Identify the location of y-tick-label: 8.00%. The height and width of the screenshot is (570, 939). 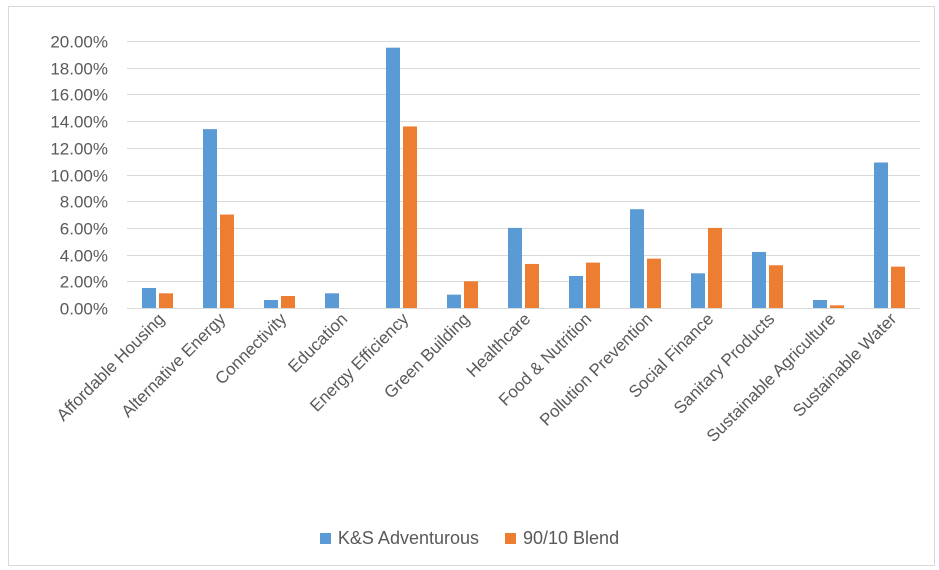
(84, 202).